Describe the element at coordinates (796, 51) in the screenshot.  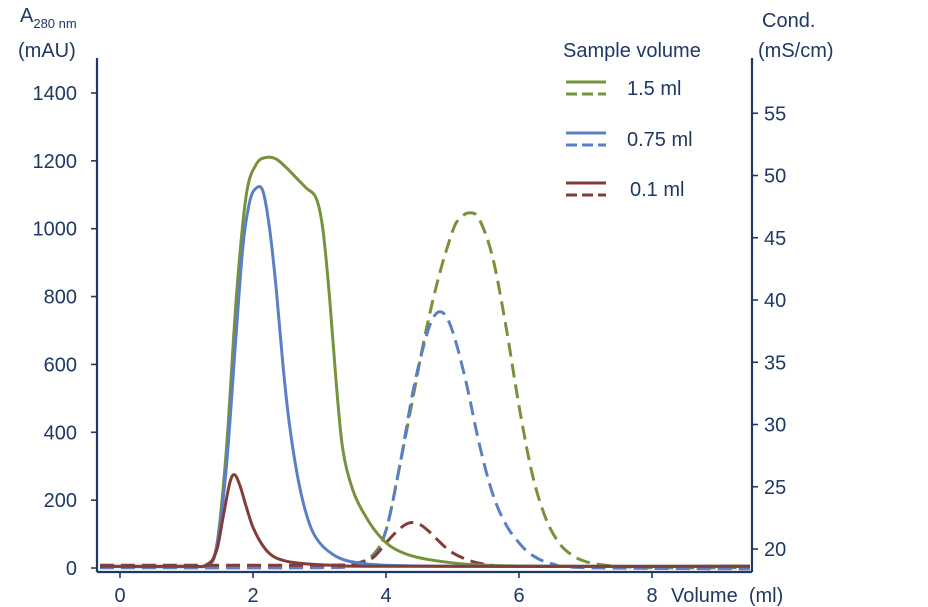
I see `right-axis-label-line2: (mS/cm)` at that location.